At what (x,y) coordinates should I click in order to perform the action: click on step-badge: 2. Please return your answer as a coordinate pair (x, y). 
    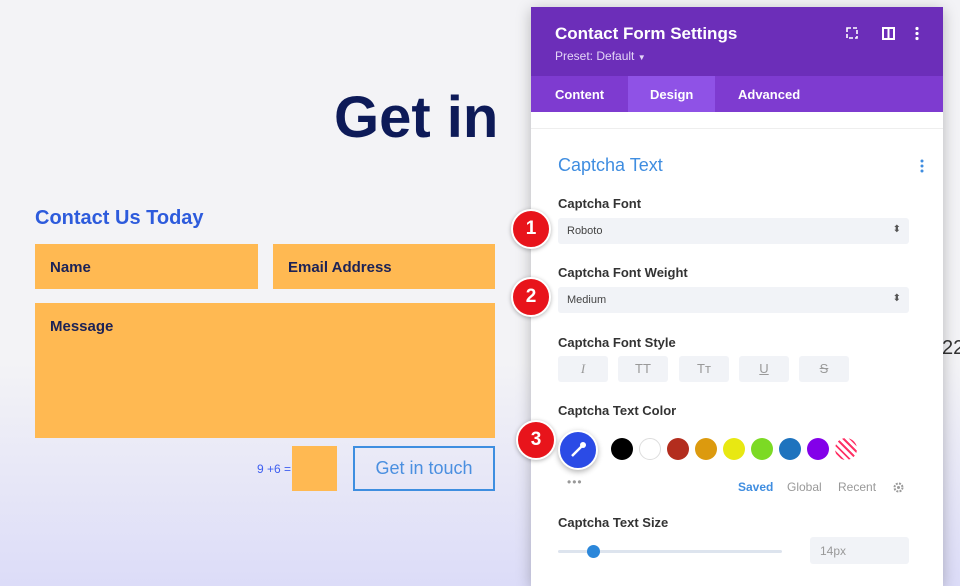
    Looking at the image, I should click on (531, 297).